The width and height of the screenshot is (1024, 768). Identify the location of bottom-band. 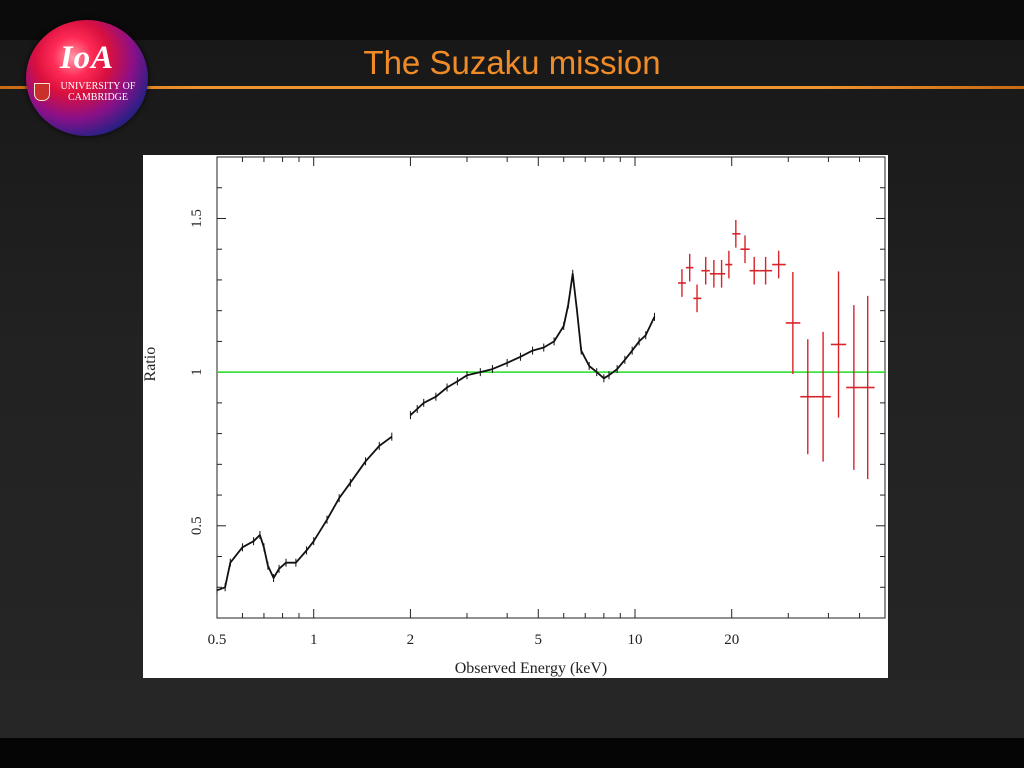
(512, 753).